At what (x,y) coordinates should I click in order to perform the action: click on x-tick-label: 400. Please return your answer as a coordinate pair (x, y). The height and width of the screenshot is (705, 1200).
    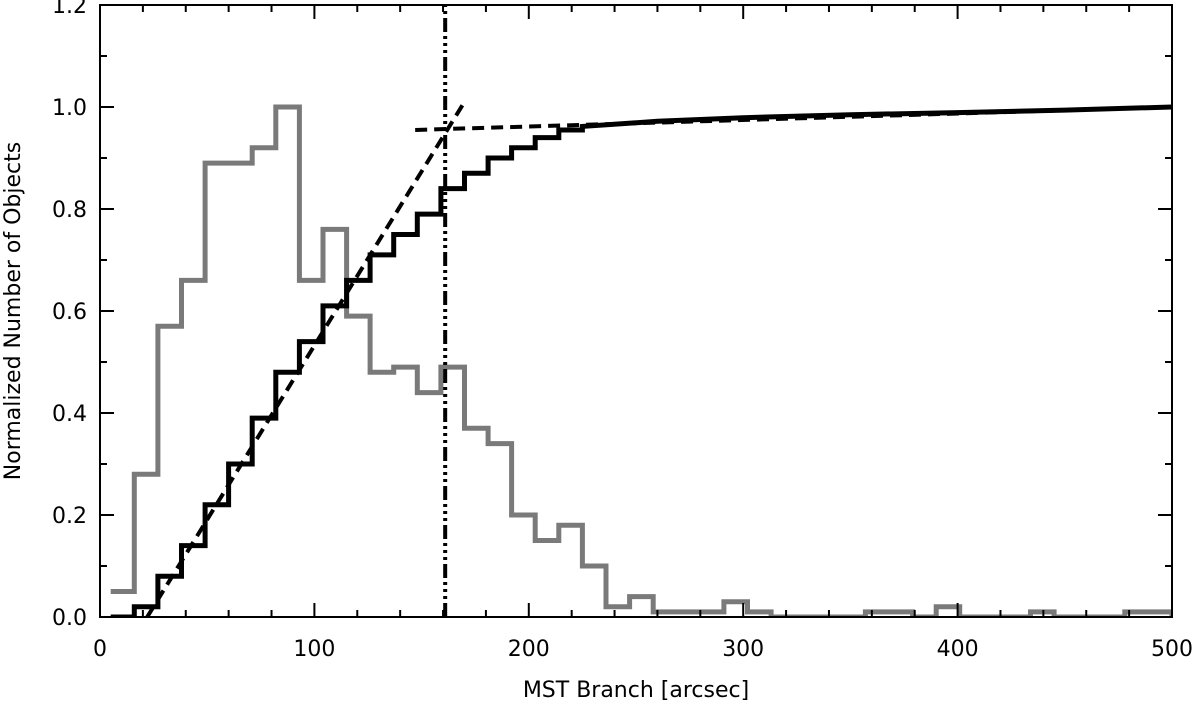
    Looking at the image, I should click on (958, 649).